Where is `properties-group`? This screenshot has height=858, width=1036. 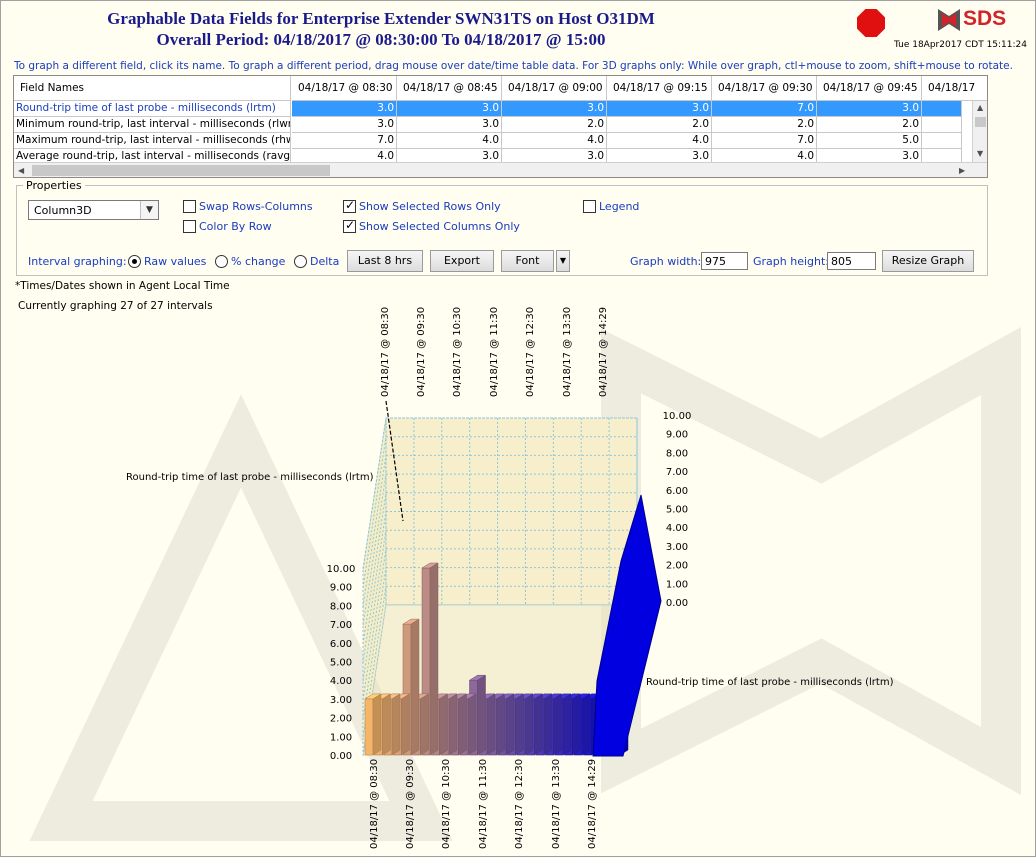 properties-group is located at coordinates (502, 230).